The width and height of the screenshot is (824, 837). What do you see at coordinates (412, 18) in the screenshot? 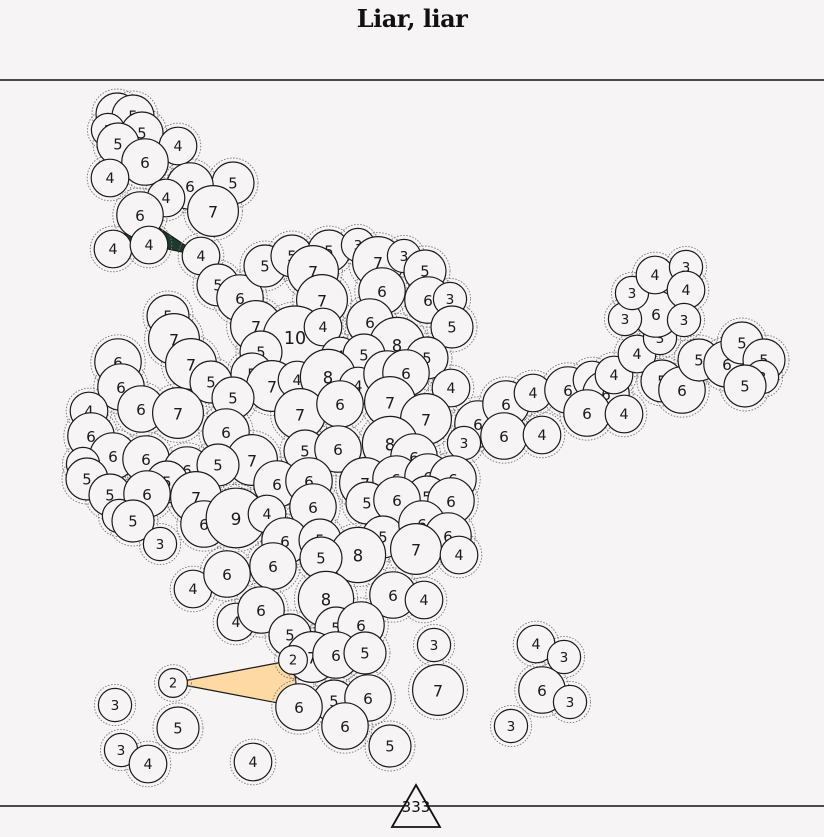
I see `page-title: Liar, liar` at bounding box center [412, 18].